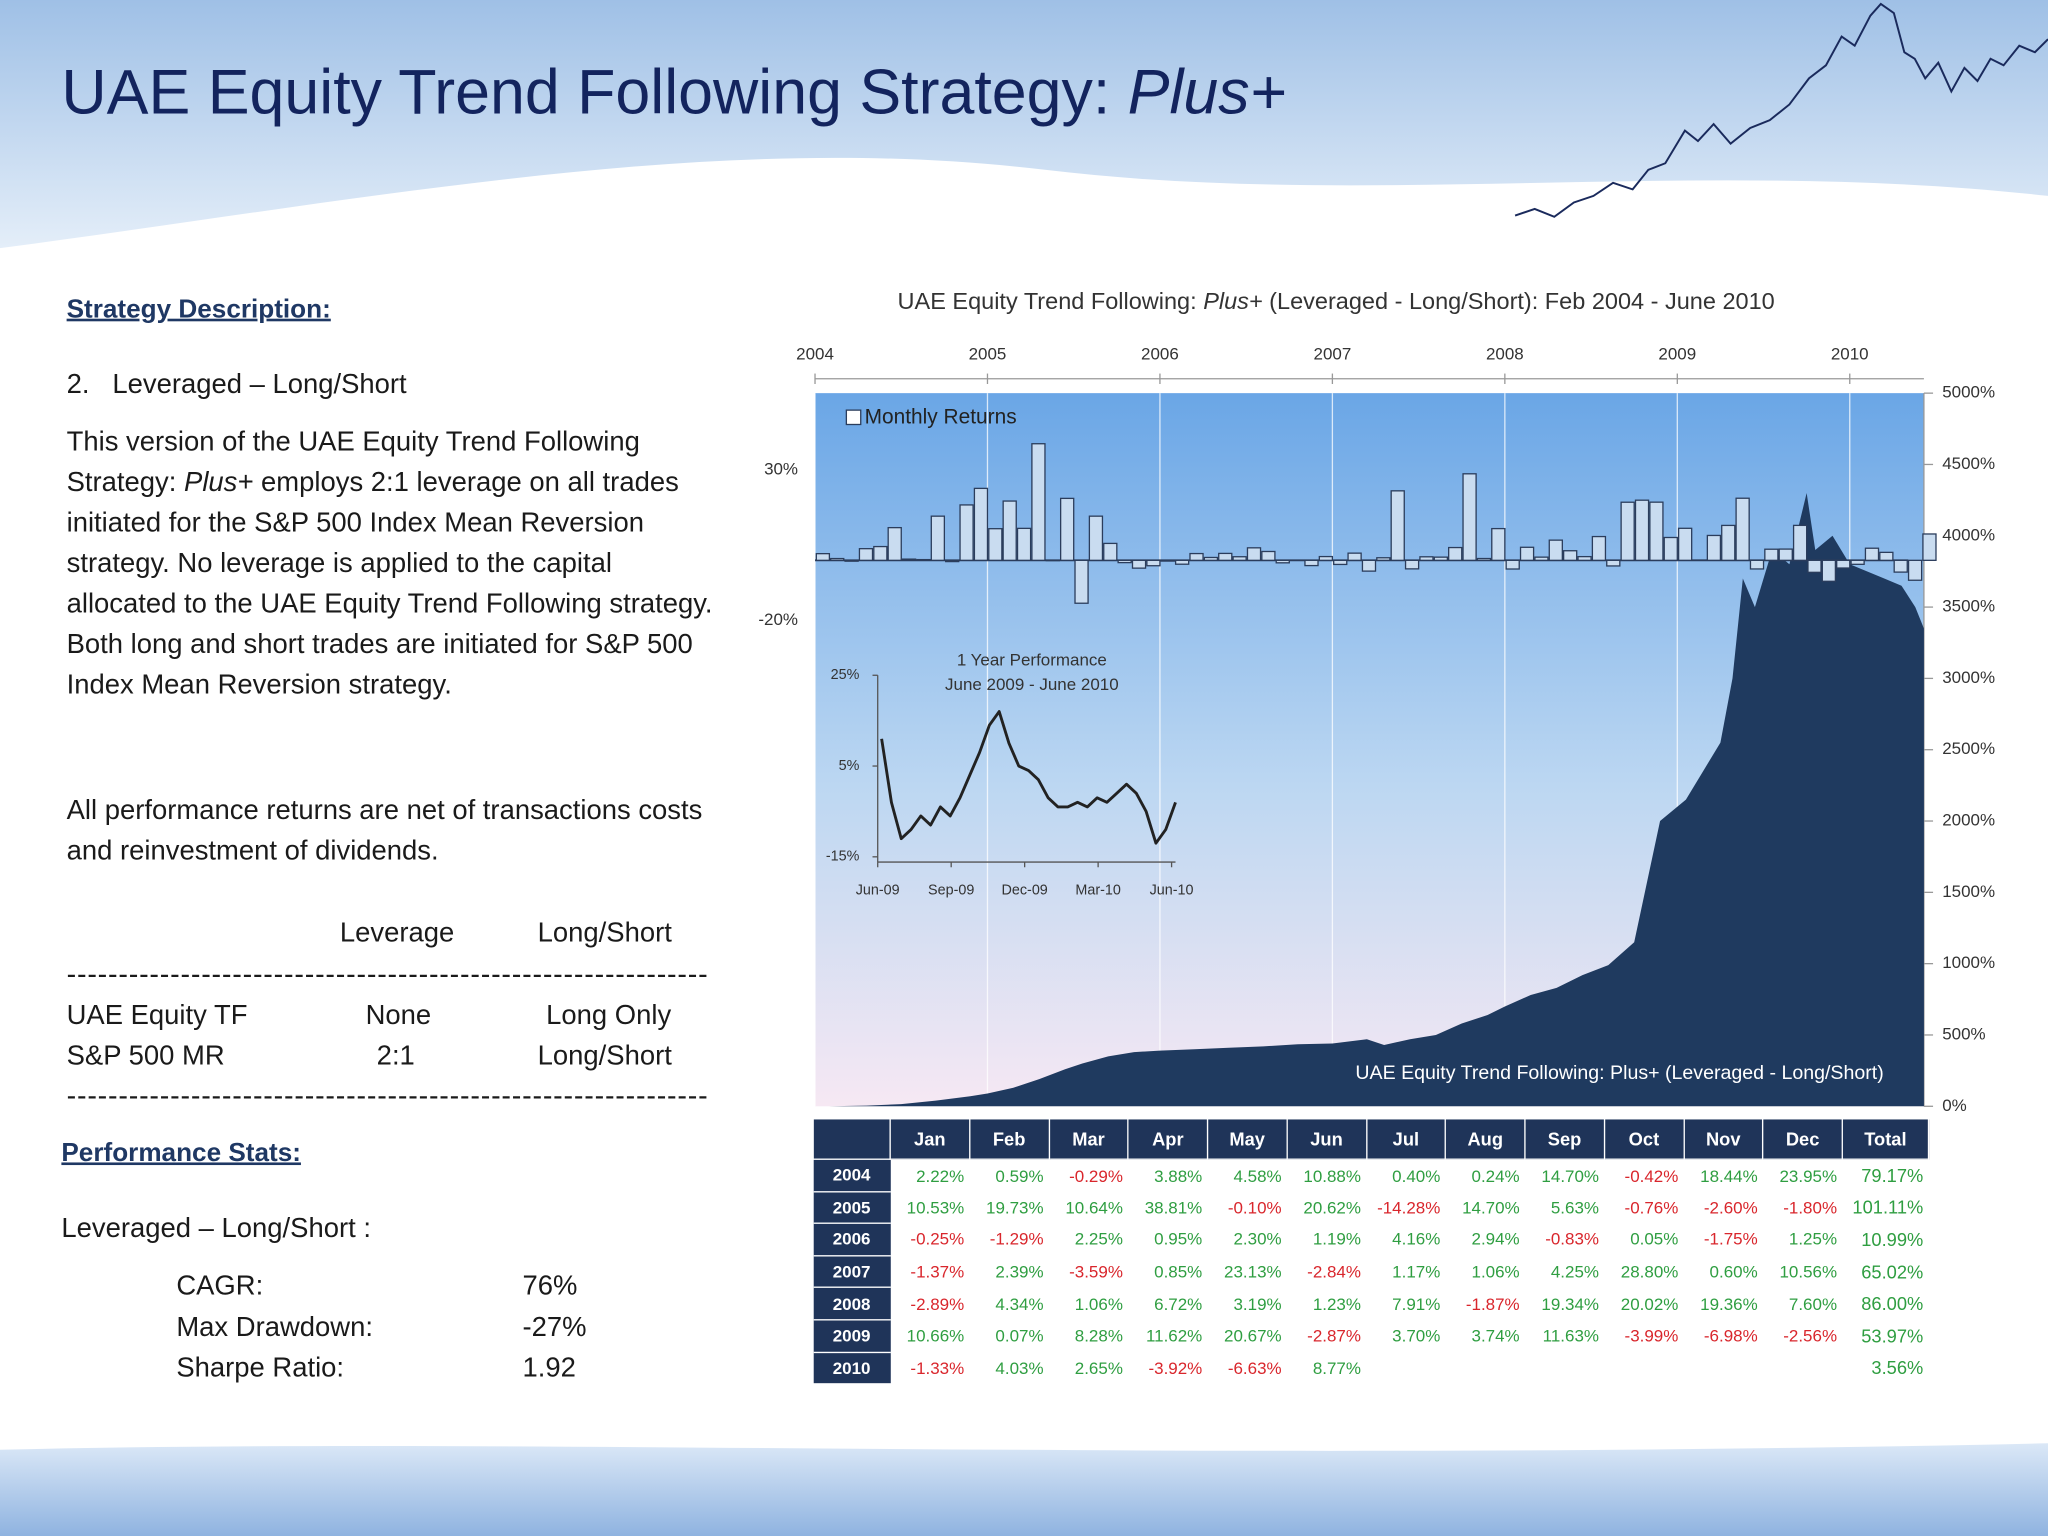 Image resolution: width=2048 pixels, height=1536 pixels. What do you see at coordinates (1888, 1207) in the screenshot?
I see `total-cell: 101.11%` at bounding box center [1888, 1207].